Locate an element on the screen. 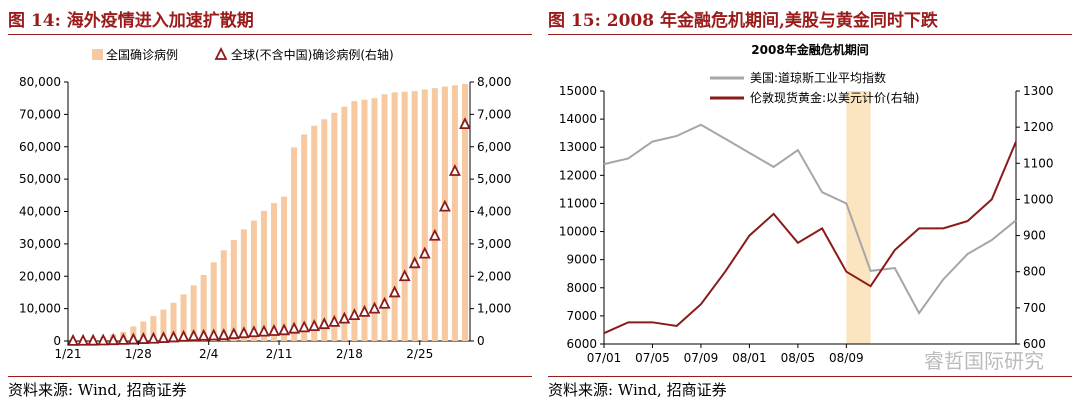 The width and height of the screenshot is (1080, 406). y-right-tick-label: 3,000 is located at coordinates (494, 244).